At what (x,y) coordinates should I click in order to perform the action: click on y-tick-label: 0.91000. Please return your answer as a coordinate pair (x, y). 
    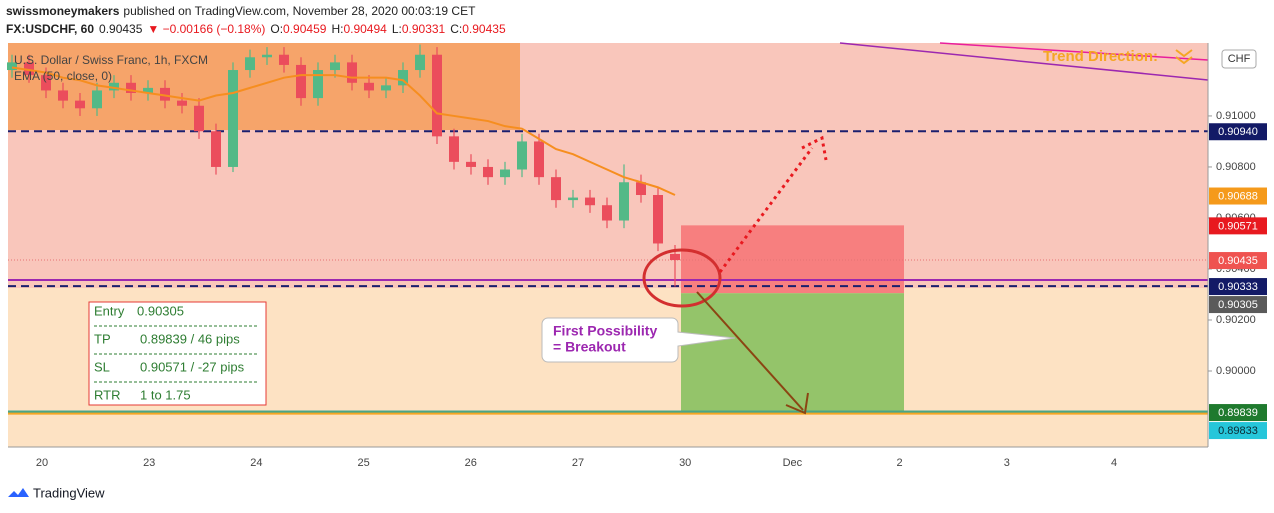
    Looking at the image, I should click on (1236, 116).